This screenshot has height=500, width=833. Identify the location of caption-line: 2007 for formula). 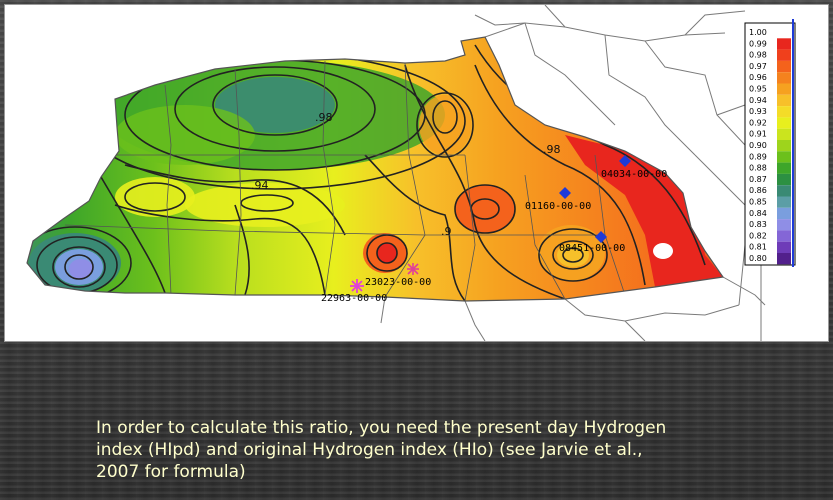
(171, 472).